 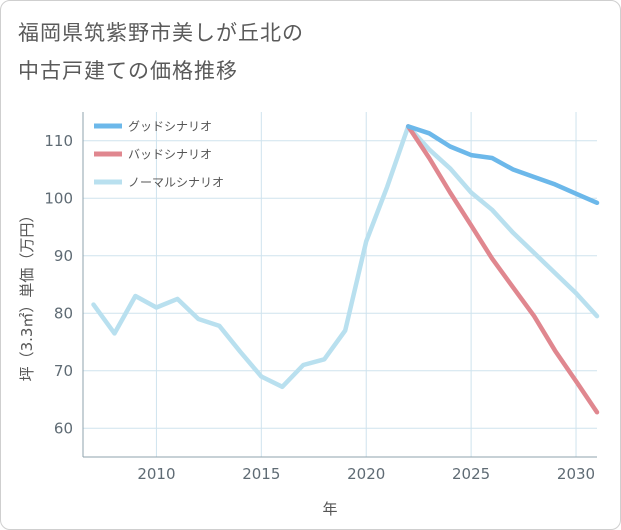 What do you see at coordinates (63, 371) in the screenshot?
I see `y-tick-label: 70` at bounding box center [63, 371].